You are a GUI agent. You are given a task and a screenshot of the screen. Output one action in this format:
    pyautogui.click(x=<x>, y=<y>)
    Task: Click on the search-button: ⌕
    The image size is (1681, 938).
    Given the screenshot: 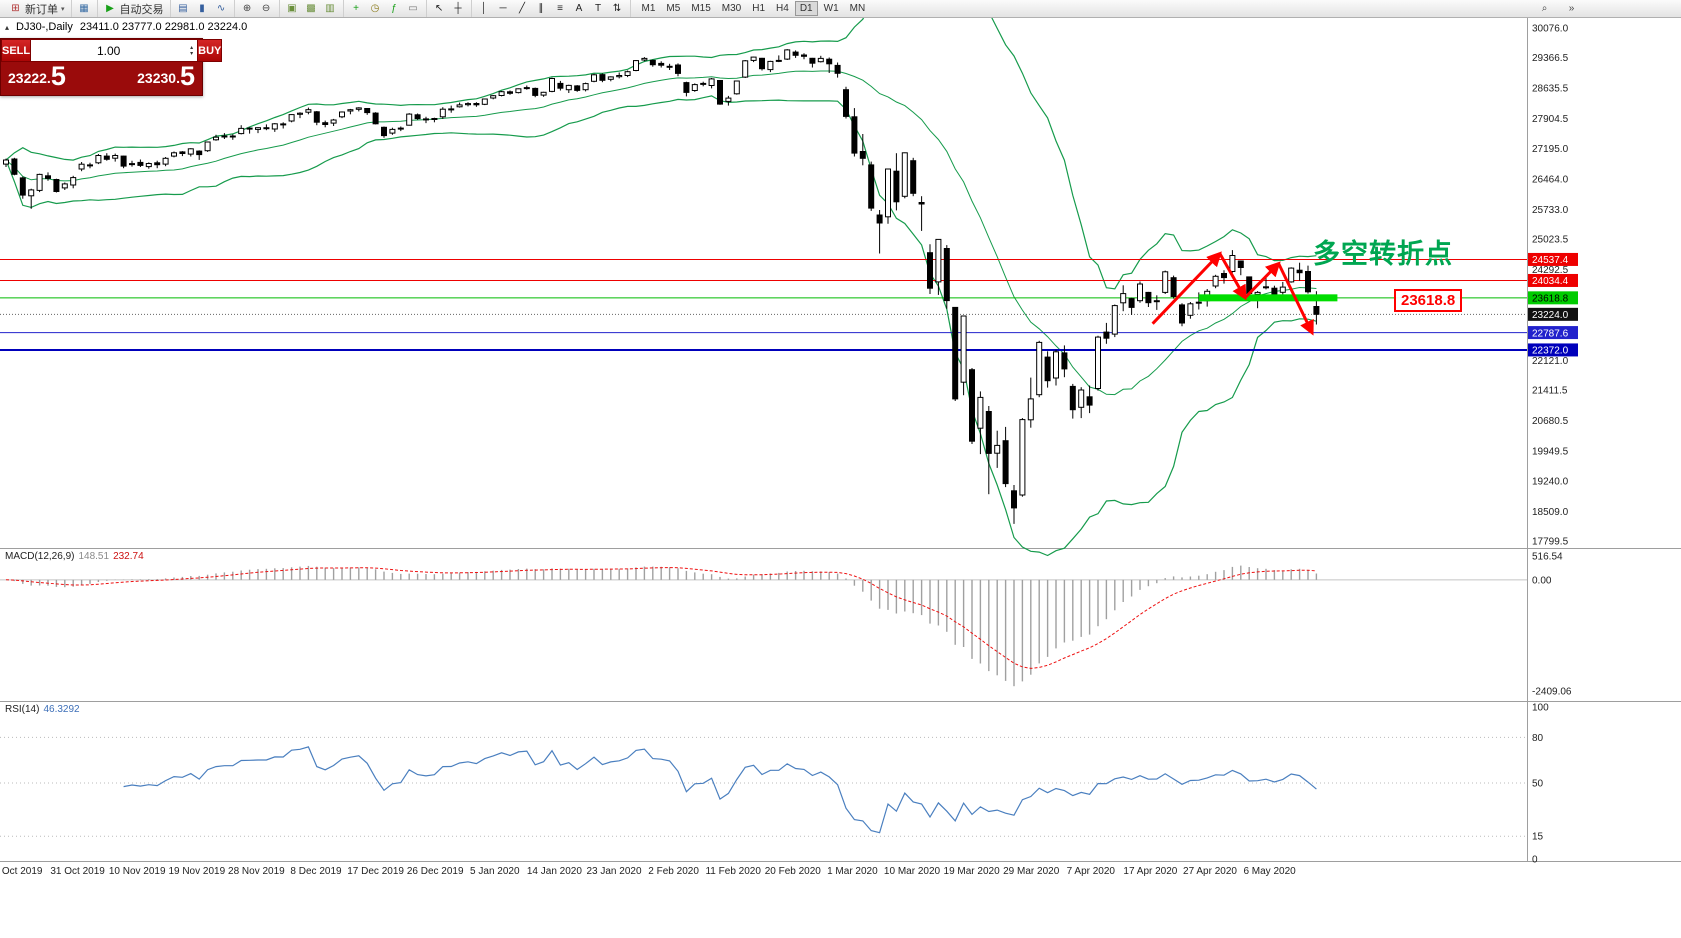 What is the action you would take?
    pyautogui.click(x=1544, y=9)
    